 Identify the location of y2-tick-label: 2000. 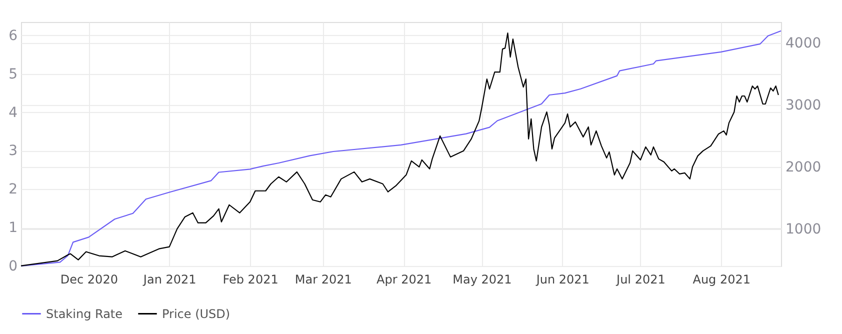
(804, 167).